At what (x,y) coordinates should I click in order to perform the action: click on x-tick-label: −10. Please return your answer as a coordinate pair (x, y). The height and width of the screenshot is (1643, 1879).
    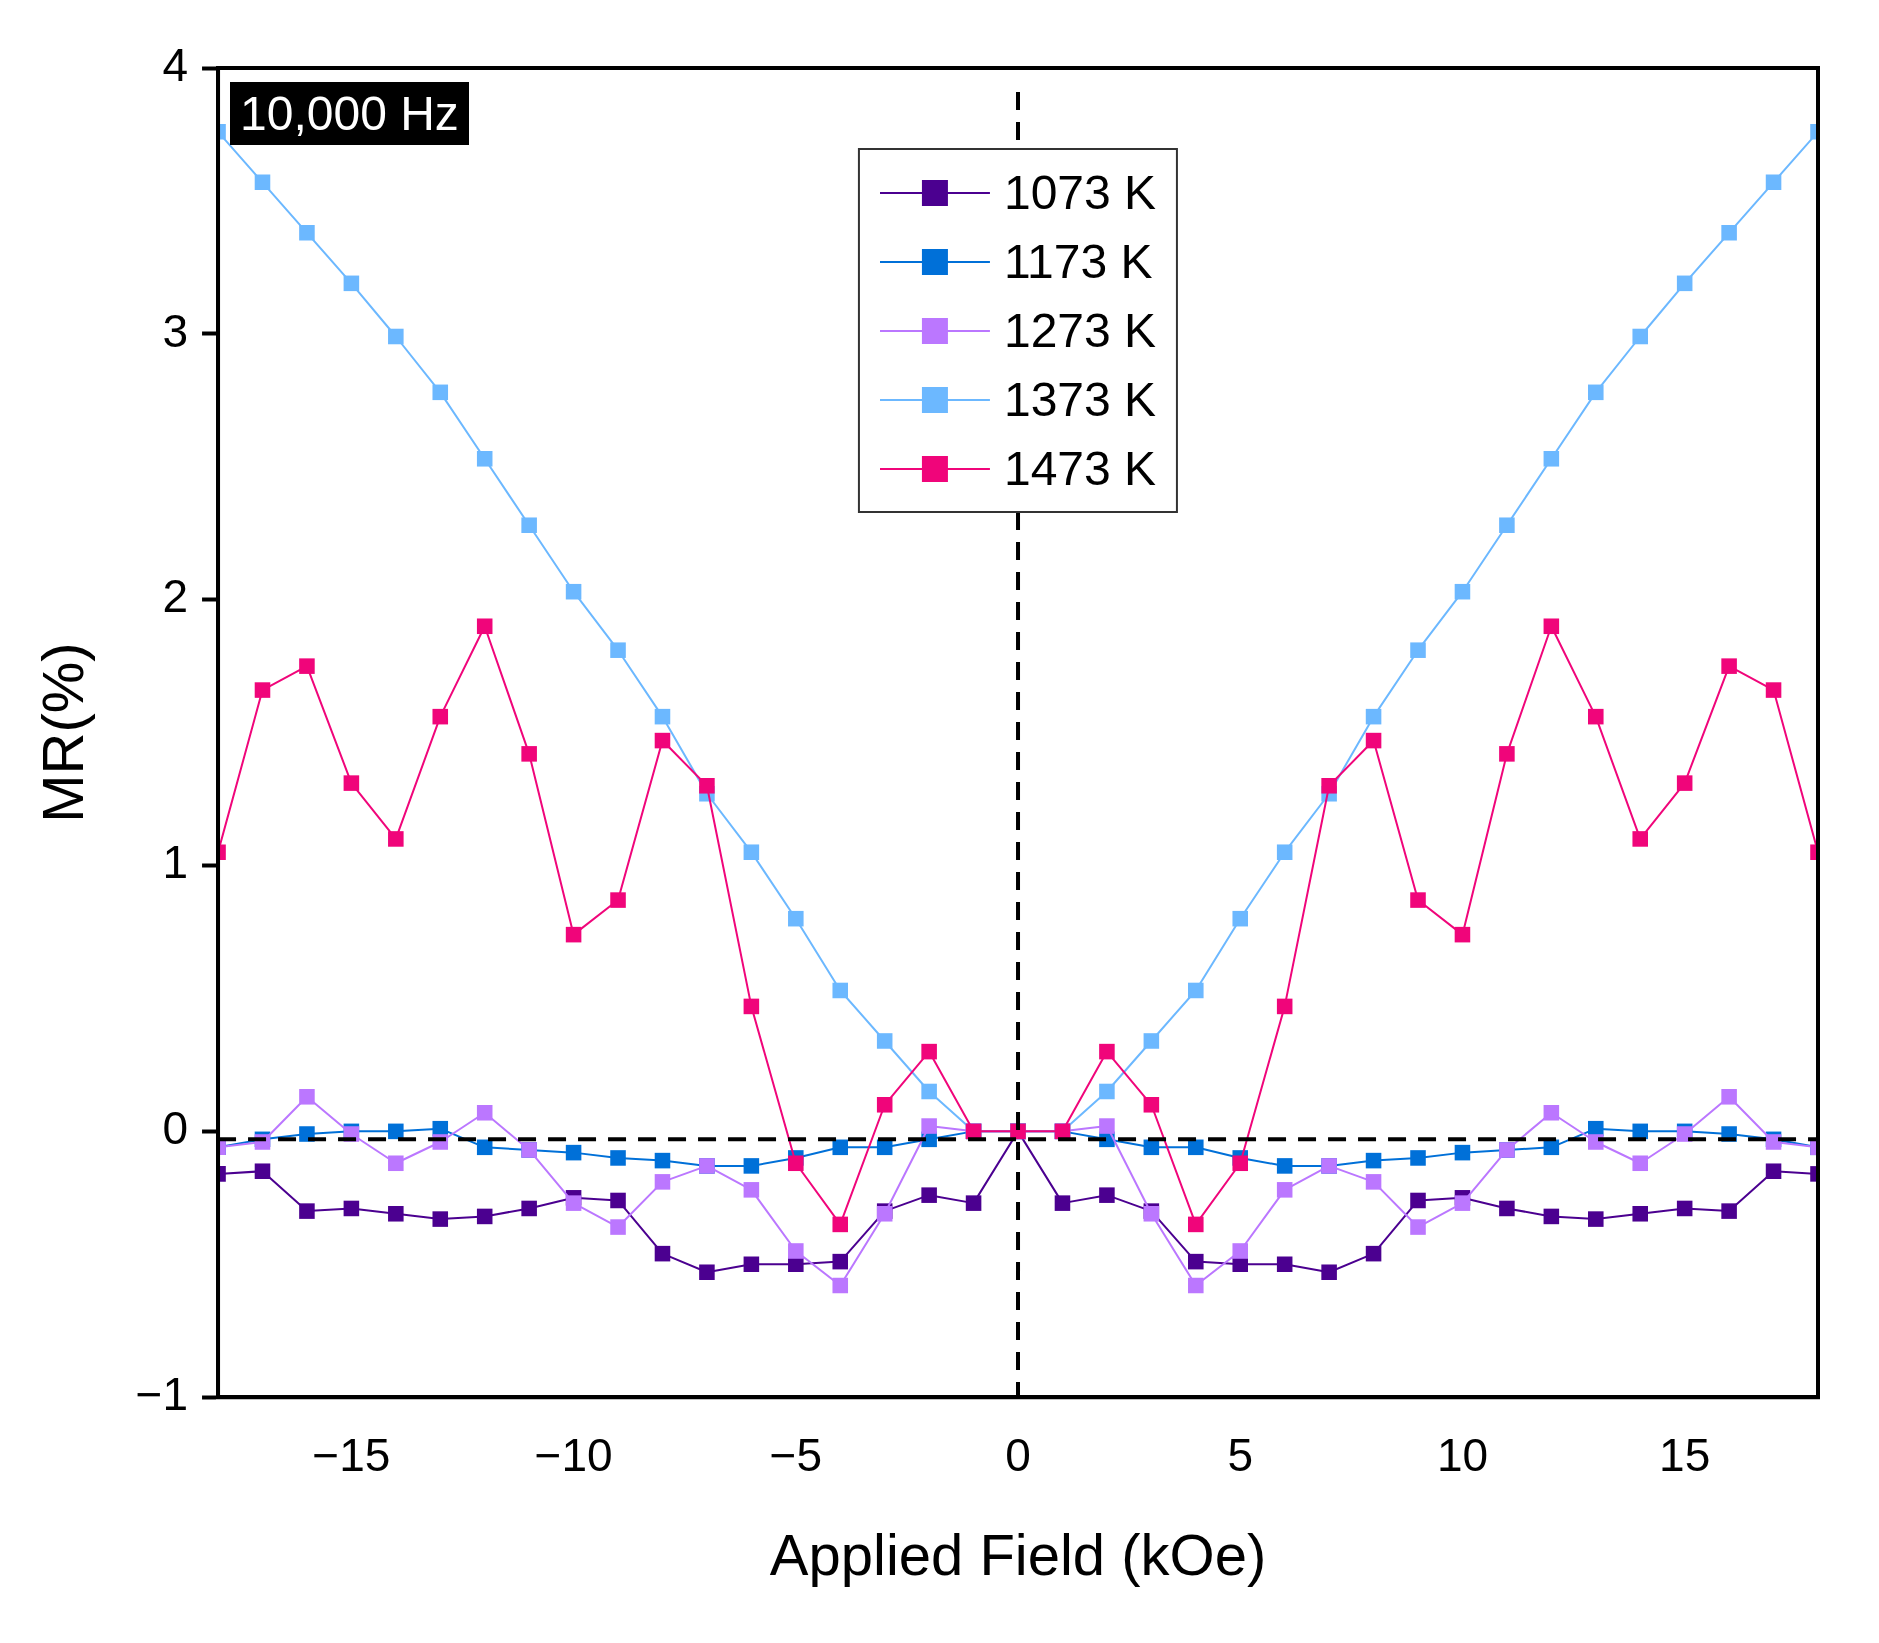
    Looking at the image, I should click on (573, 1455).